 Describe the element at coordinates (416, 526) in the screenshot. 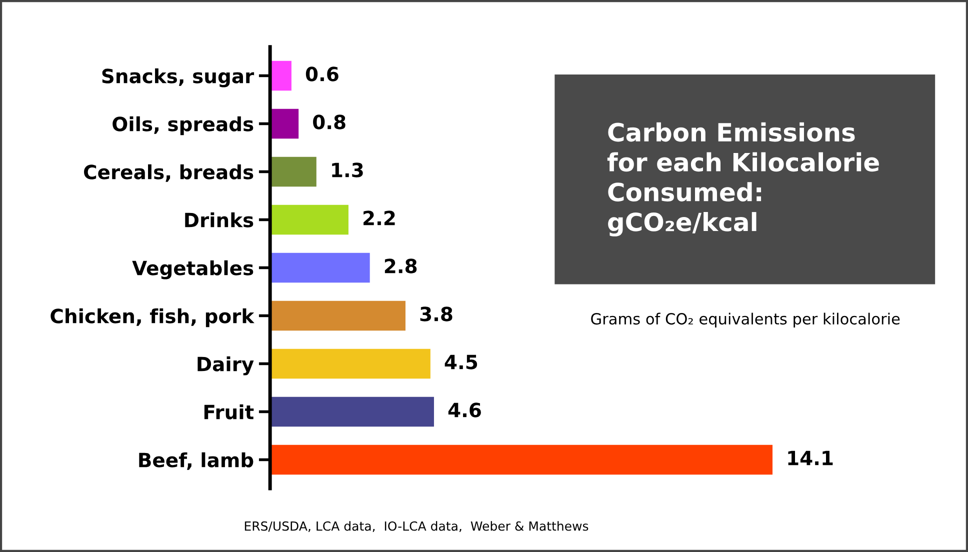

I see `text: ERS/USDA, LCA data, IO-LCA data, Weber & Matthews` at that location.